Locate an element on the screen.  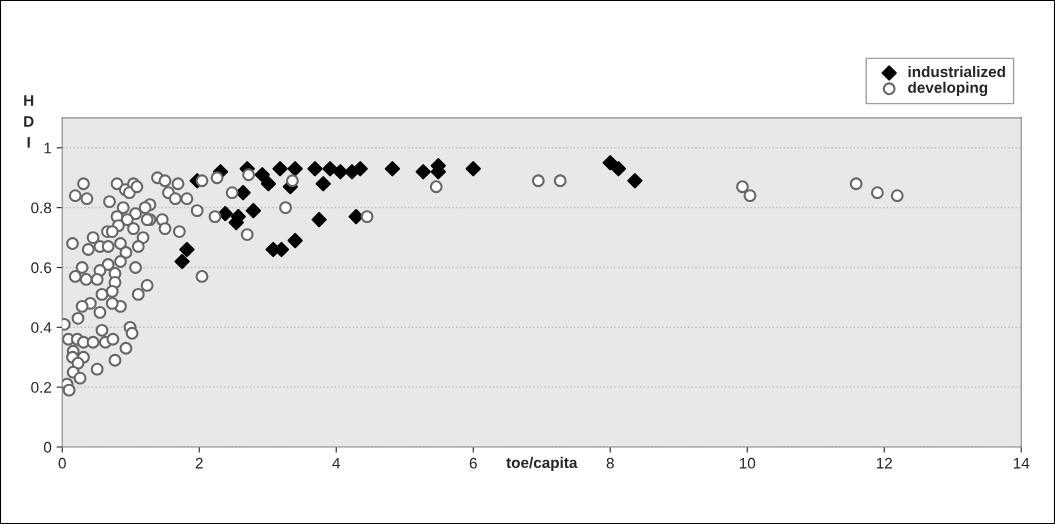
y-tick-label: 0.4 is located at coordinates (41, 327).